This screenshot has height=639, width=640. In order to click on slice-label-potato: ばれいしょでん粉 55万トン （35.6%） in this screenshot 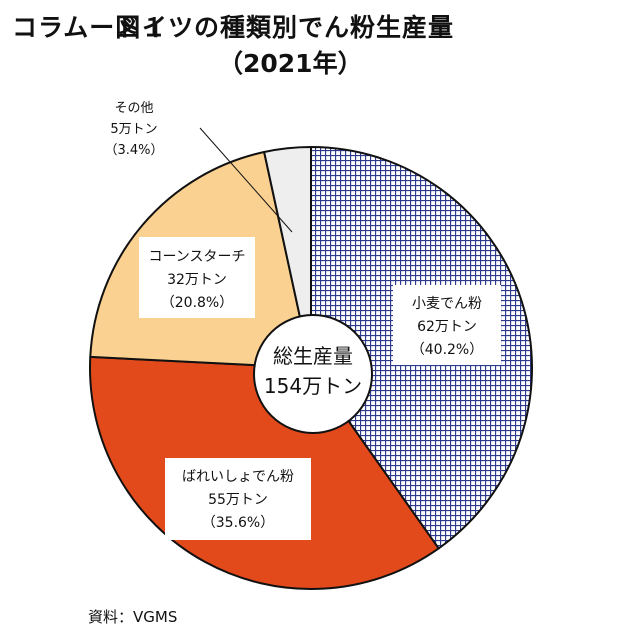, I will do `click(238, 500)`.